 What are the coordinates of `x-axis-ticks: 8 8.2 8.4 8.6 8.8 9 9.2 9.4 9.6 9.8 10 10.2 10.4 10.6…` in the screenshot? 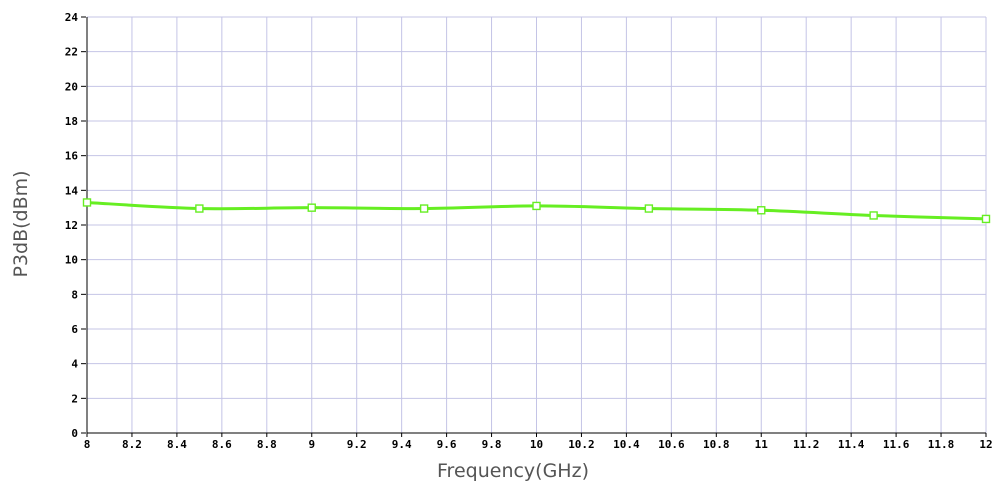 It's located at (538, 442).